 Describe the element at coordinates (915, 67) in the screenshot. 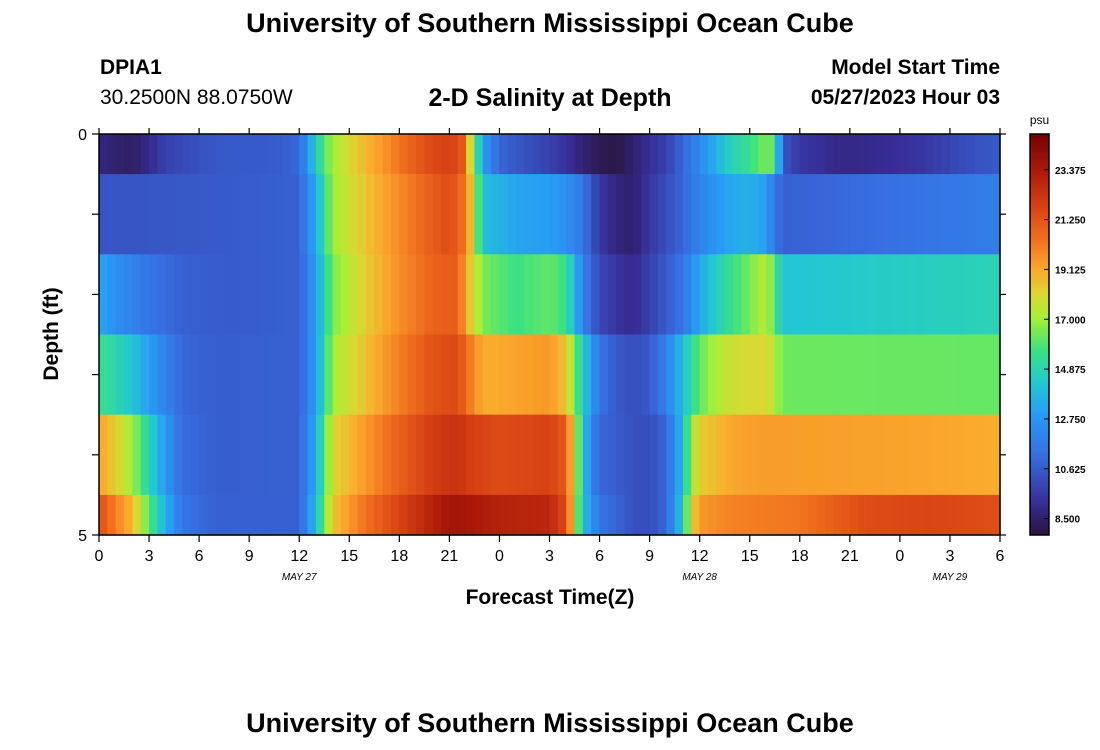

I see `model-start-label: Model Start Time` at that location.